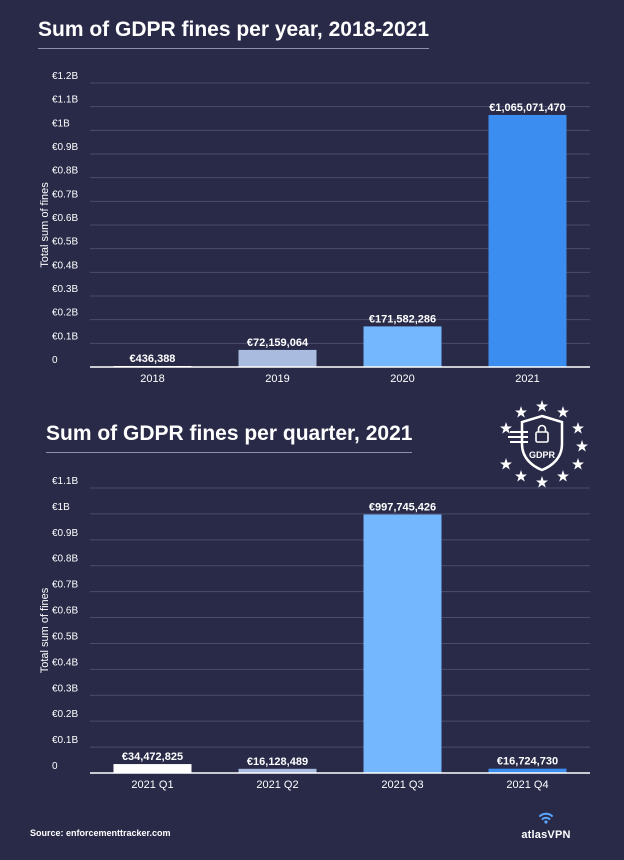 The height and width of the screenshot is (860, 624). I want to click on x-tick-label: 2021 Q4, so click(527, 785).